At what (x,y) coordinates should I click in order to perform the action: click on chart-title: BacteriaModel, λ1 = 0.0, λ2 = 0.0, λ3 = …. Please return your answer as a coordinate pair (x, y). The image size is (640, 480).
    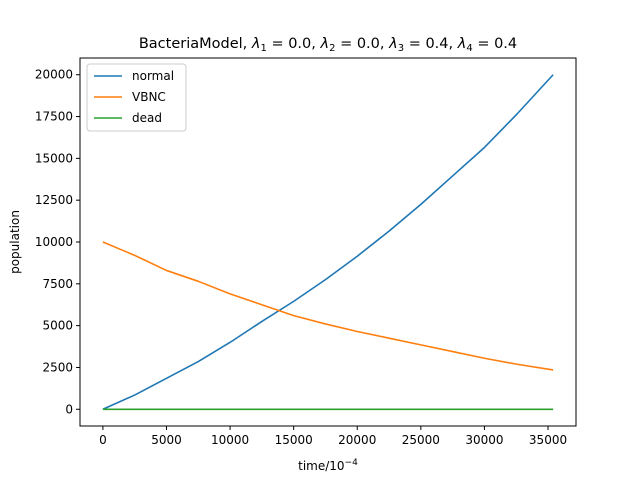
    Looking at the image, I should click on (328, 45).